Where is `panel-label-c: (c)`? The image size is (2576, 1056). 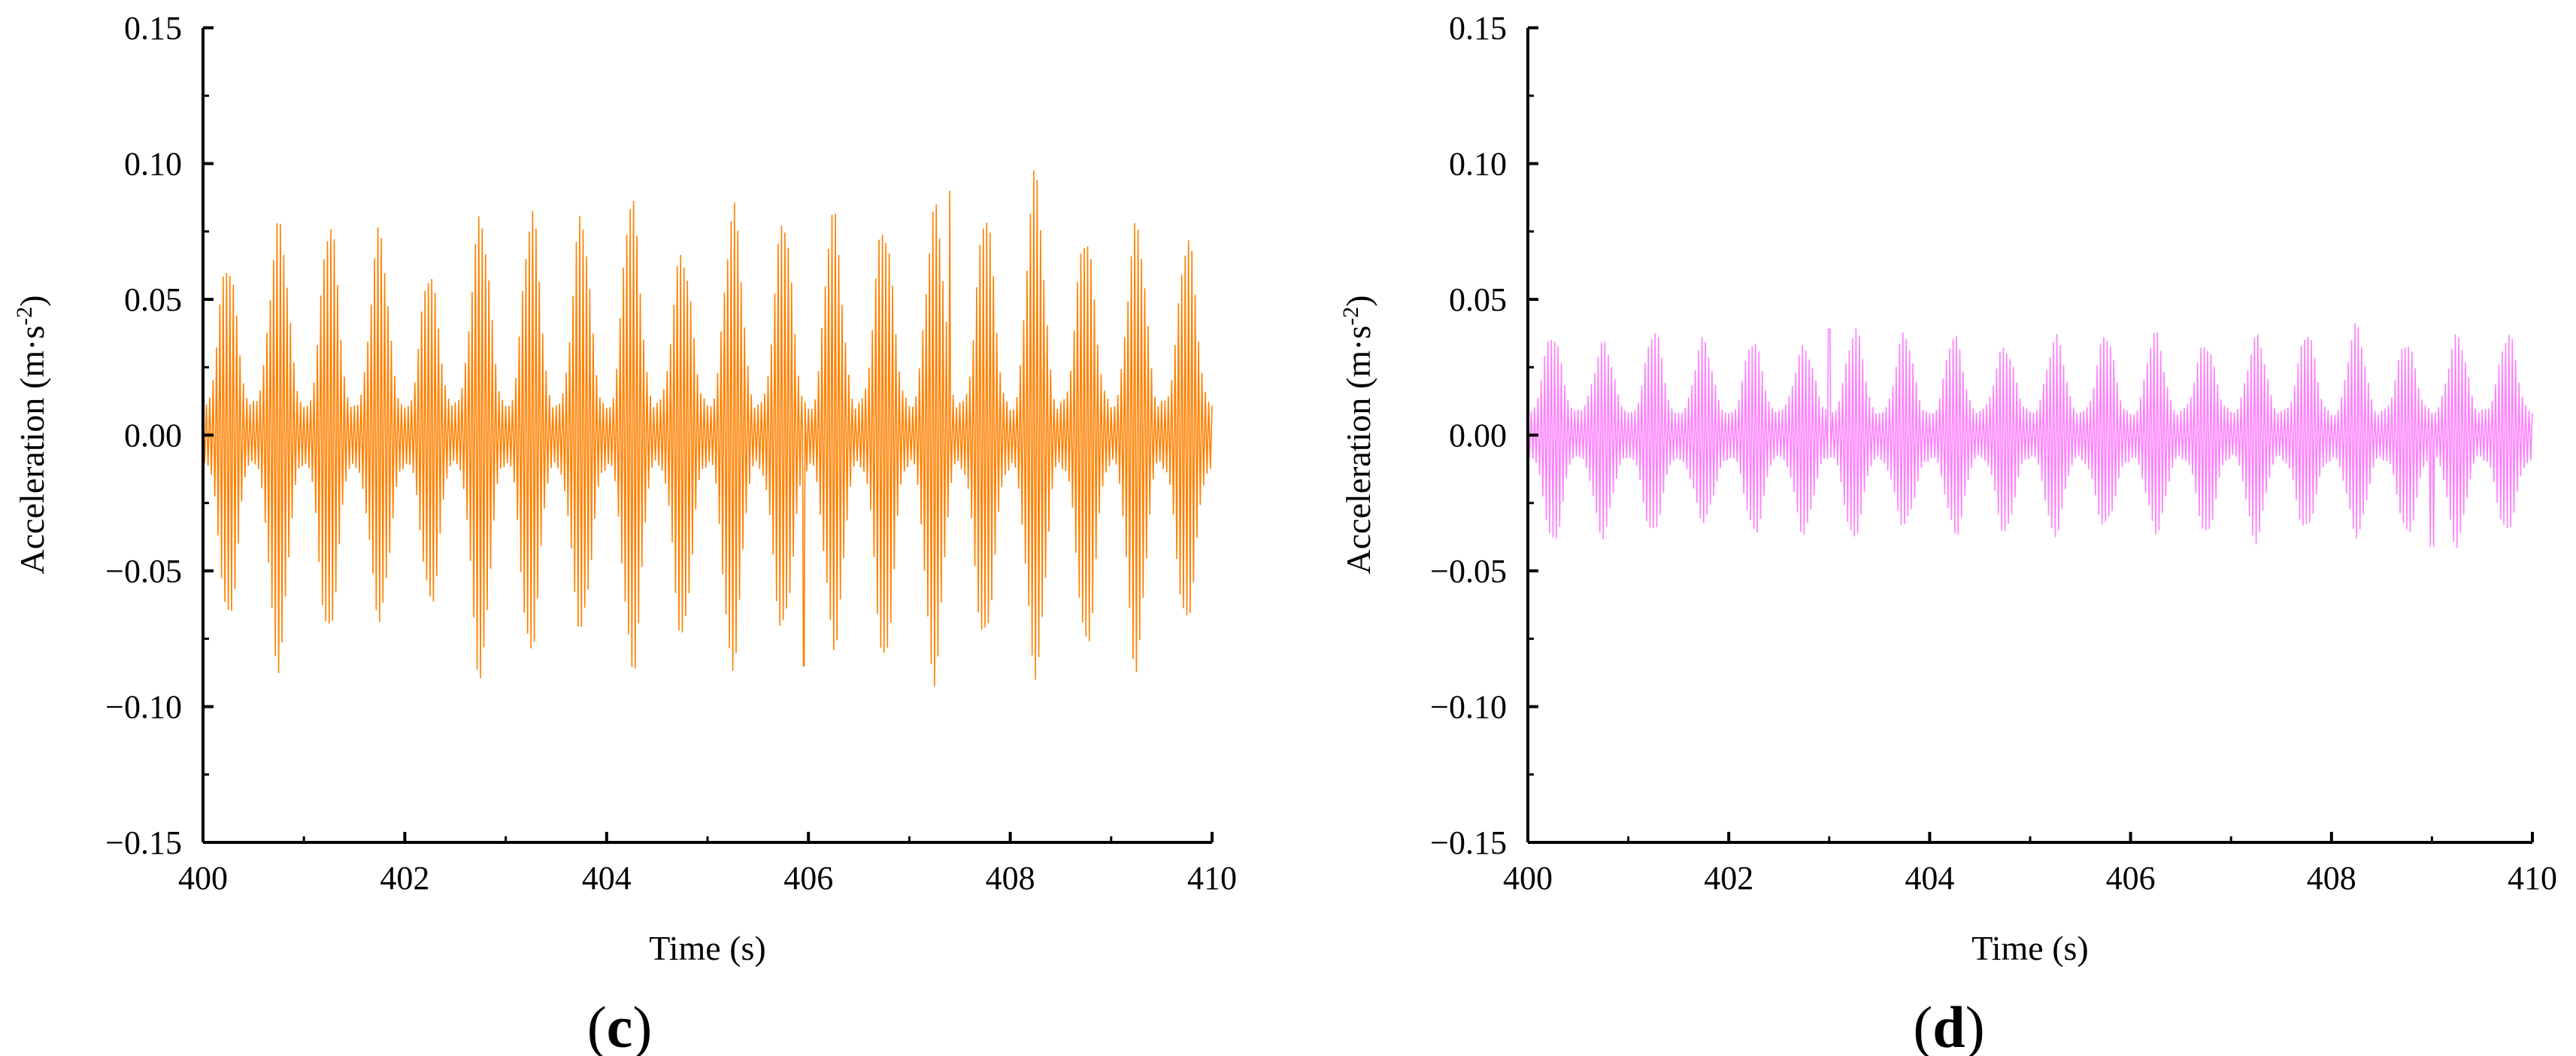 panel-label-c: (c) is located at coordinates (620, 1025).